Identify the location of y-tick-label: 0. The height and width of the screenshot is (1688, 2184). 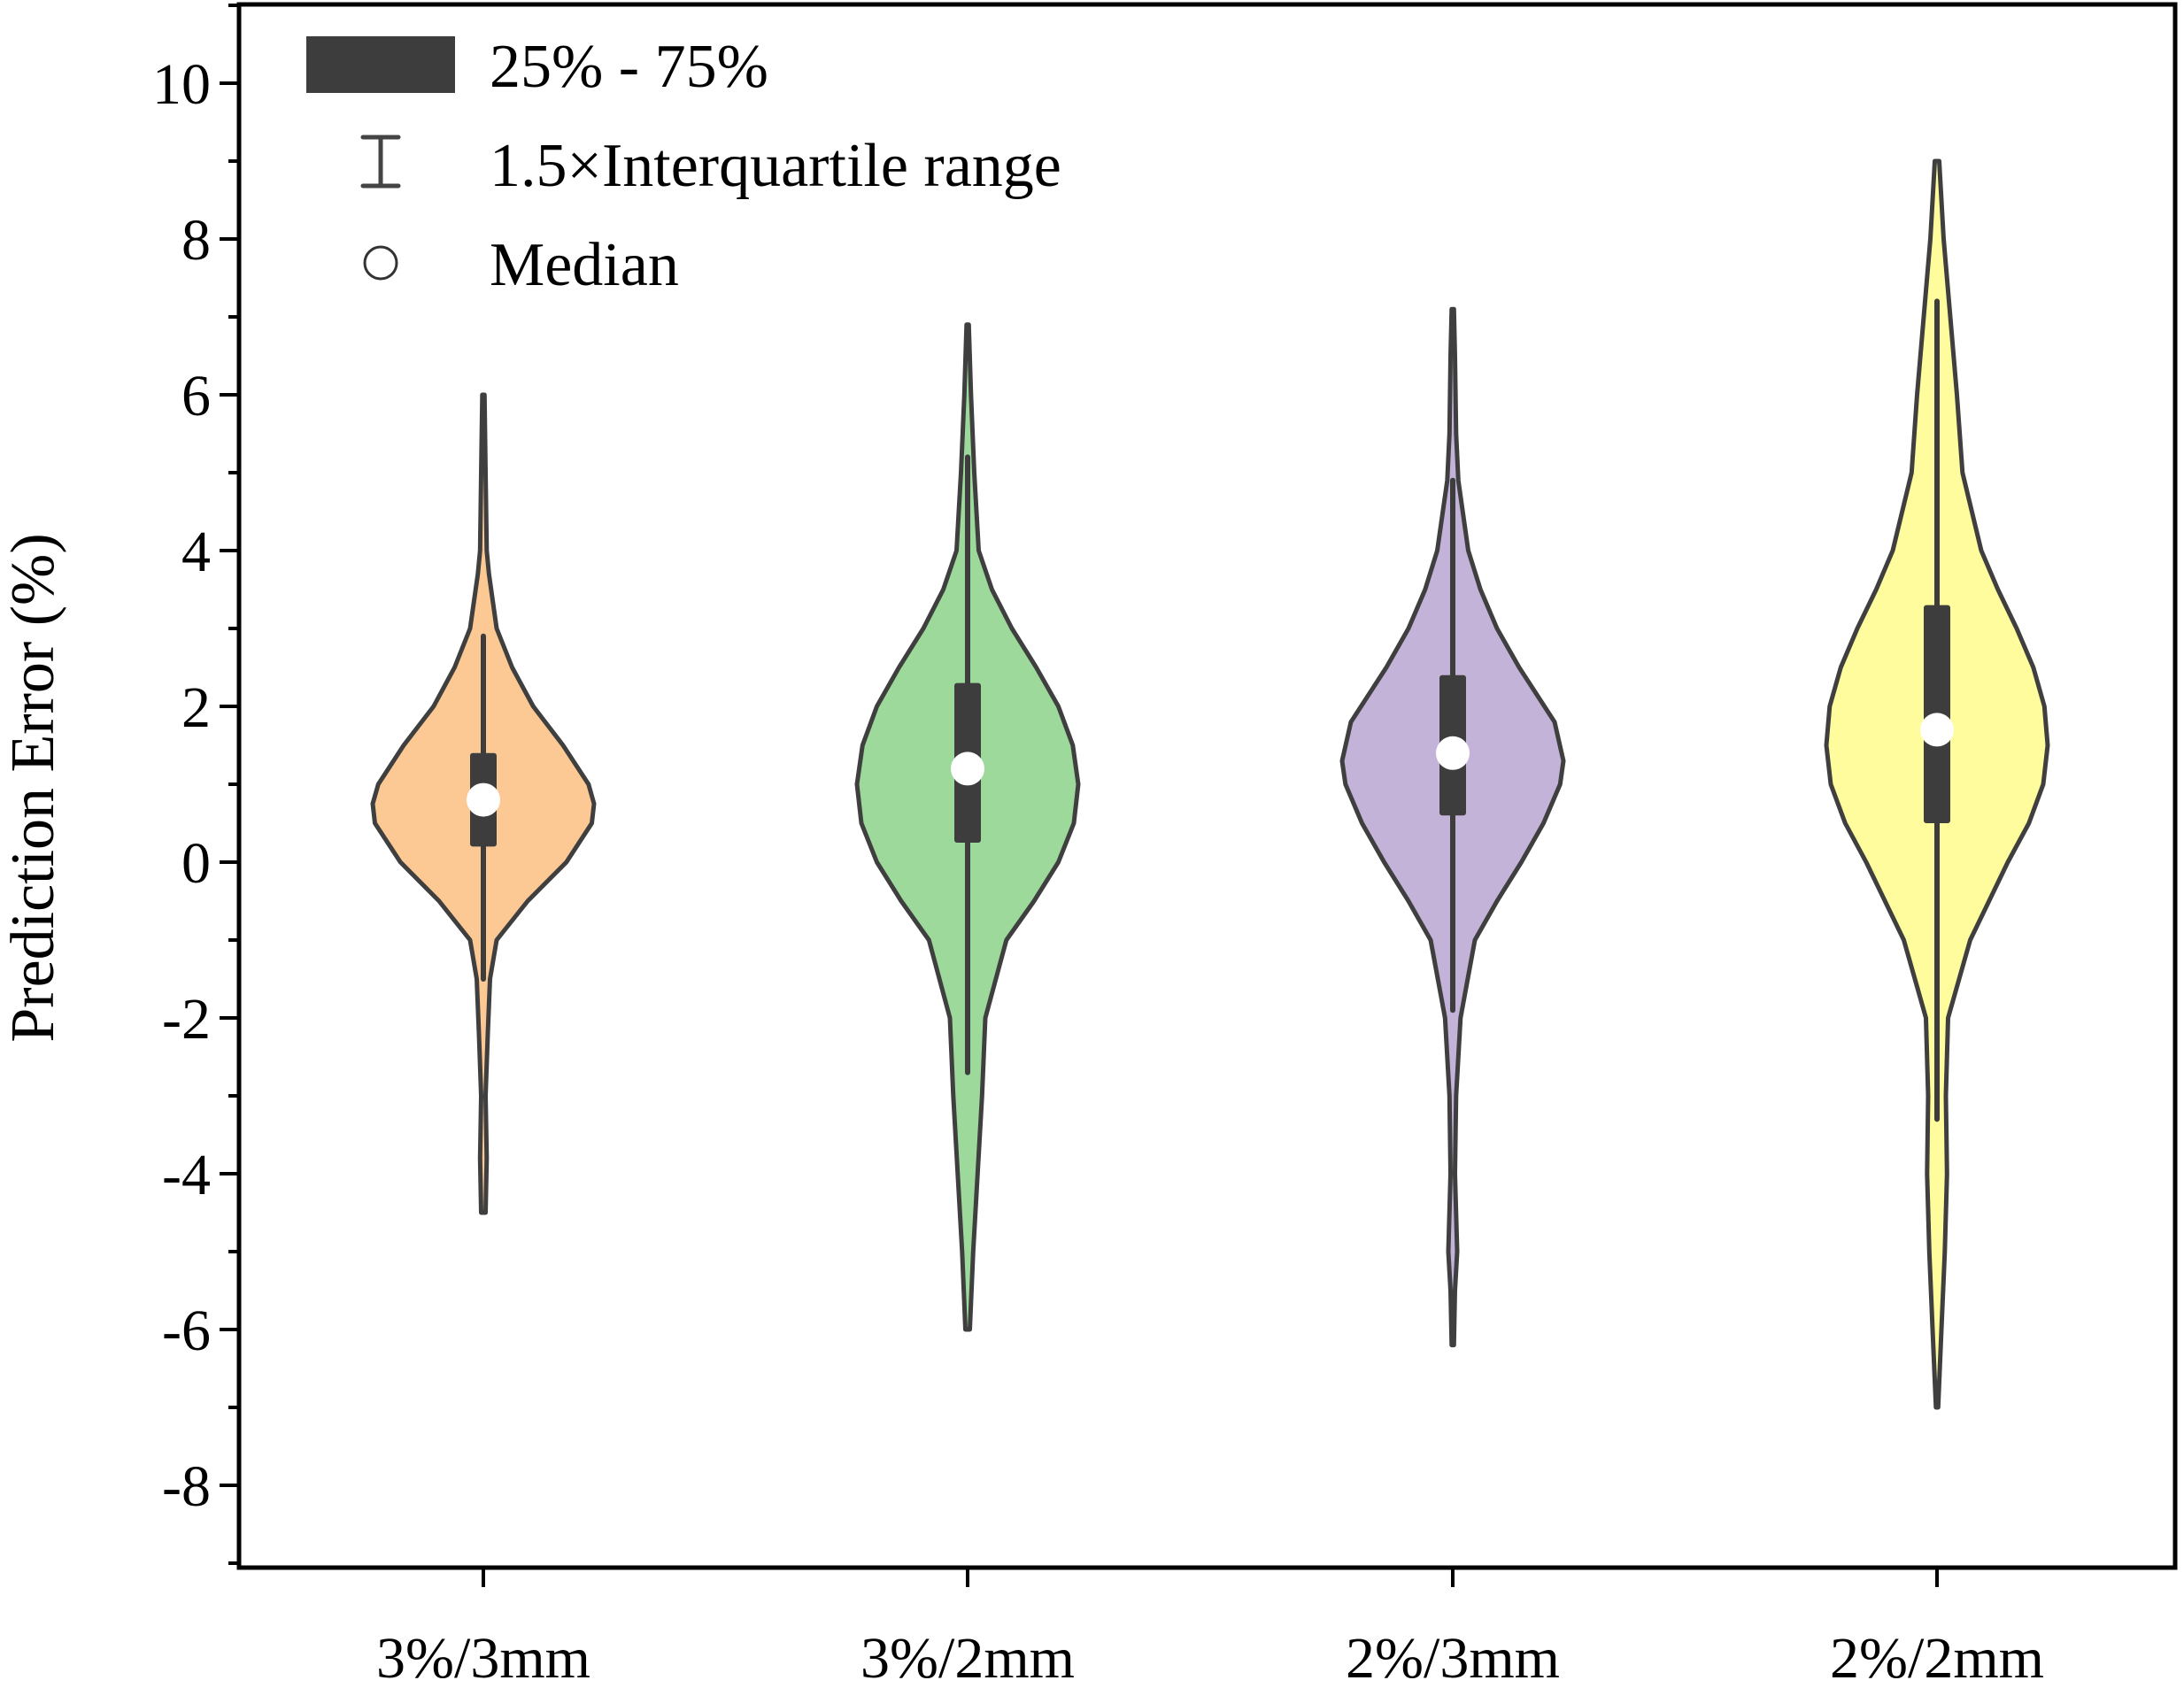
(196, 863).